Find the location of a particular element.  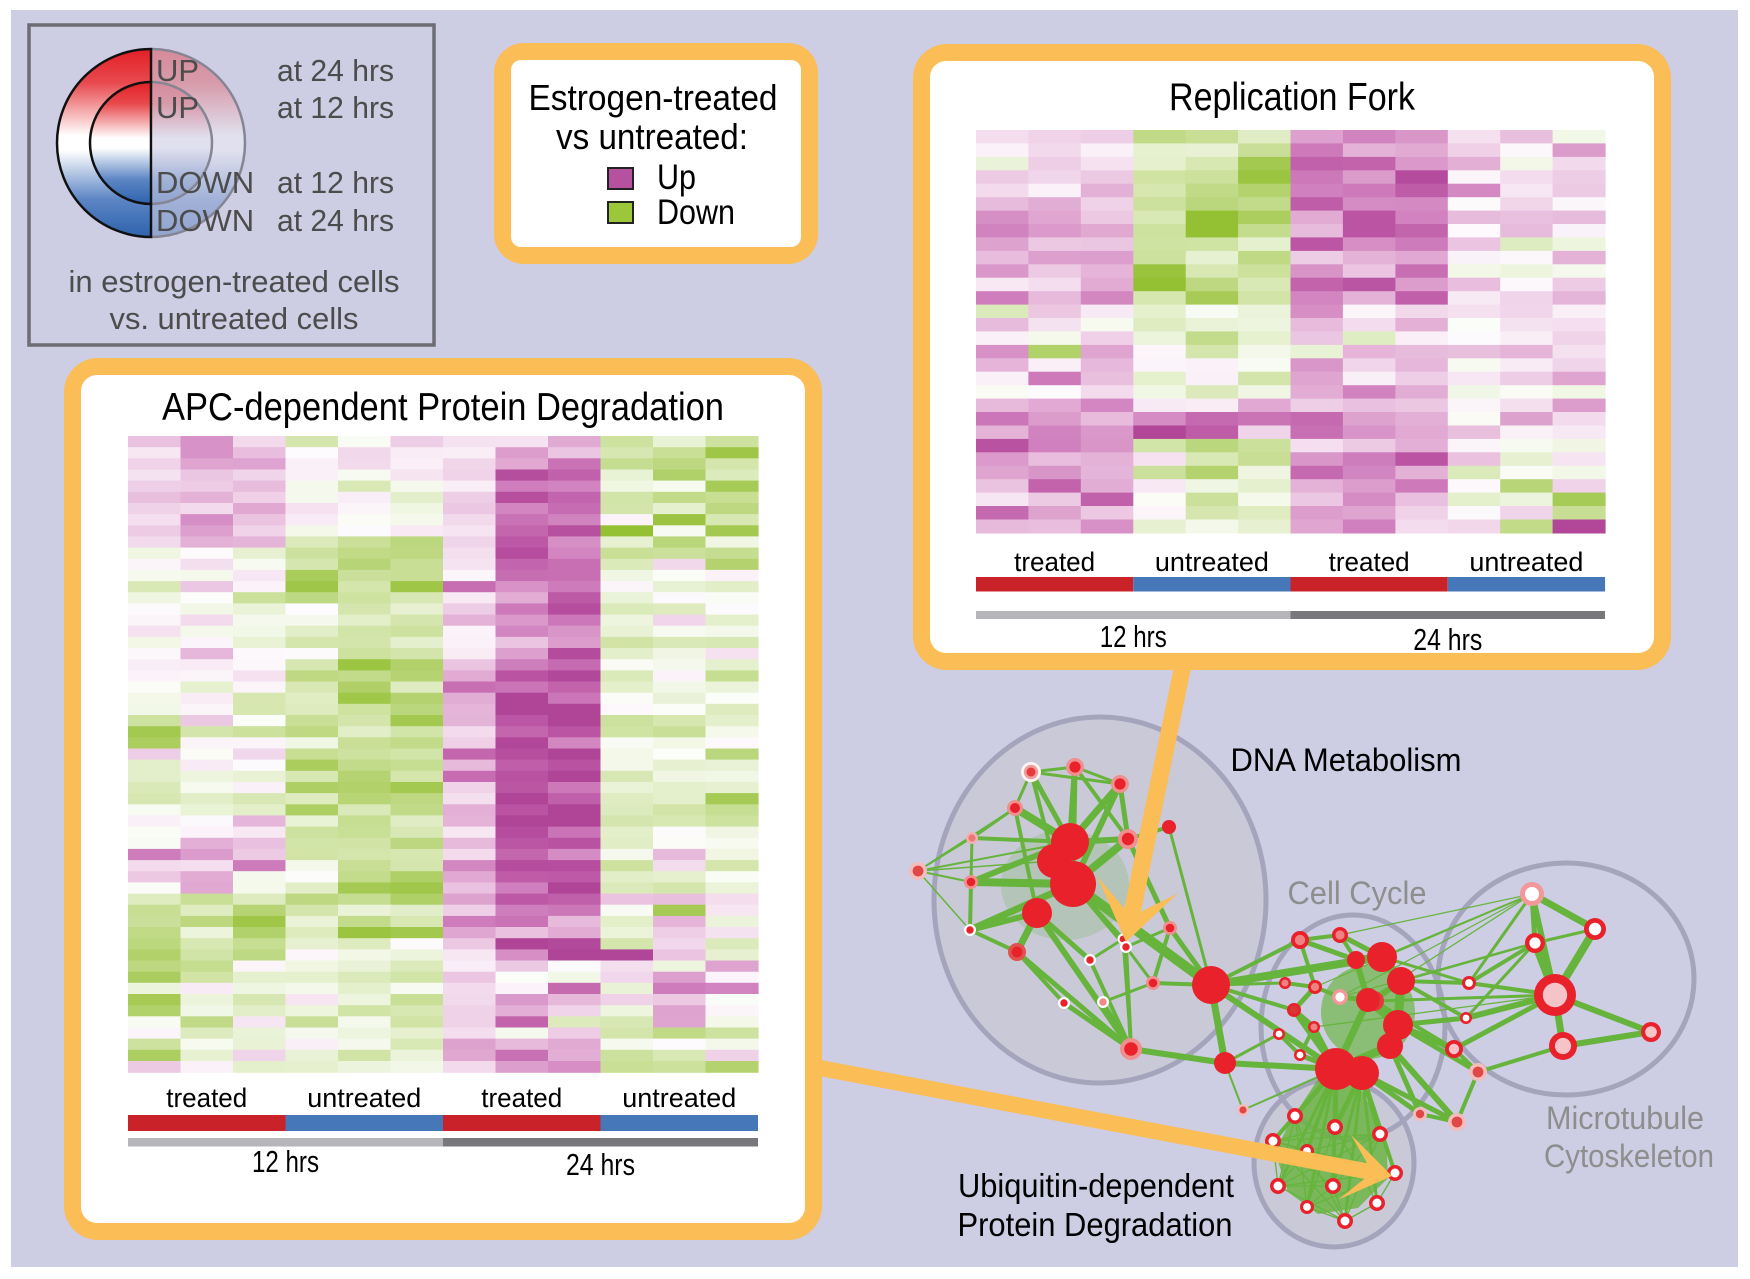

svg-text: vs untreated: is located at coordinates (652, 136).